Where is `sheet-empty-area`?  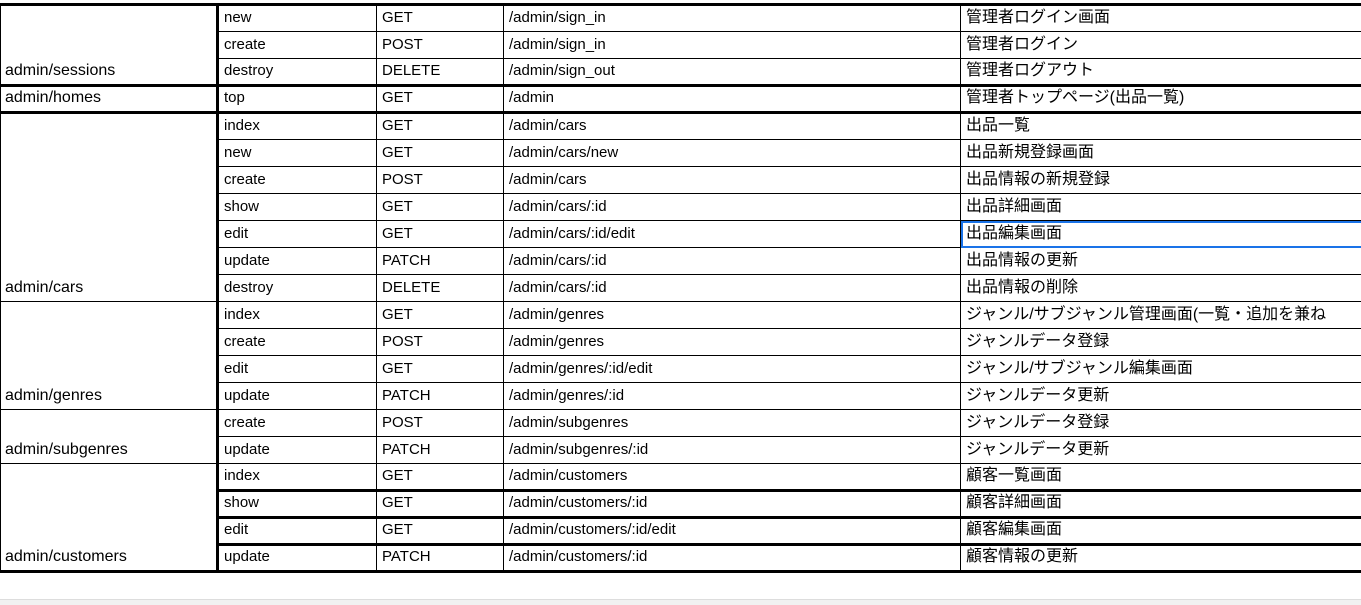
sheet-empty-area is located at coordinates (680, 602).